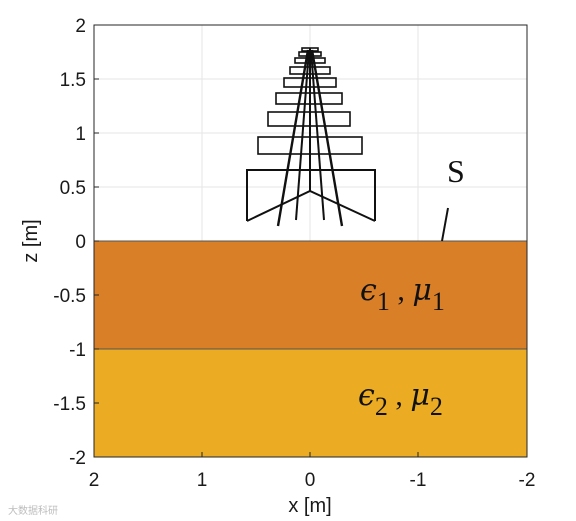  I want to click on layer-1-mu: μ, so click(422, 290).